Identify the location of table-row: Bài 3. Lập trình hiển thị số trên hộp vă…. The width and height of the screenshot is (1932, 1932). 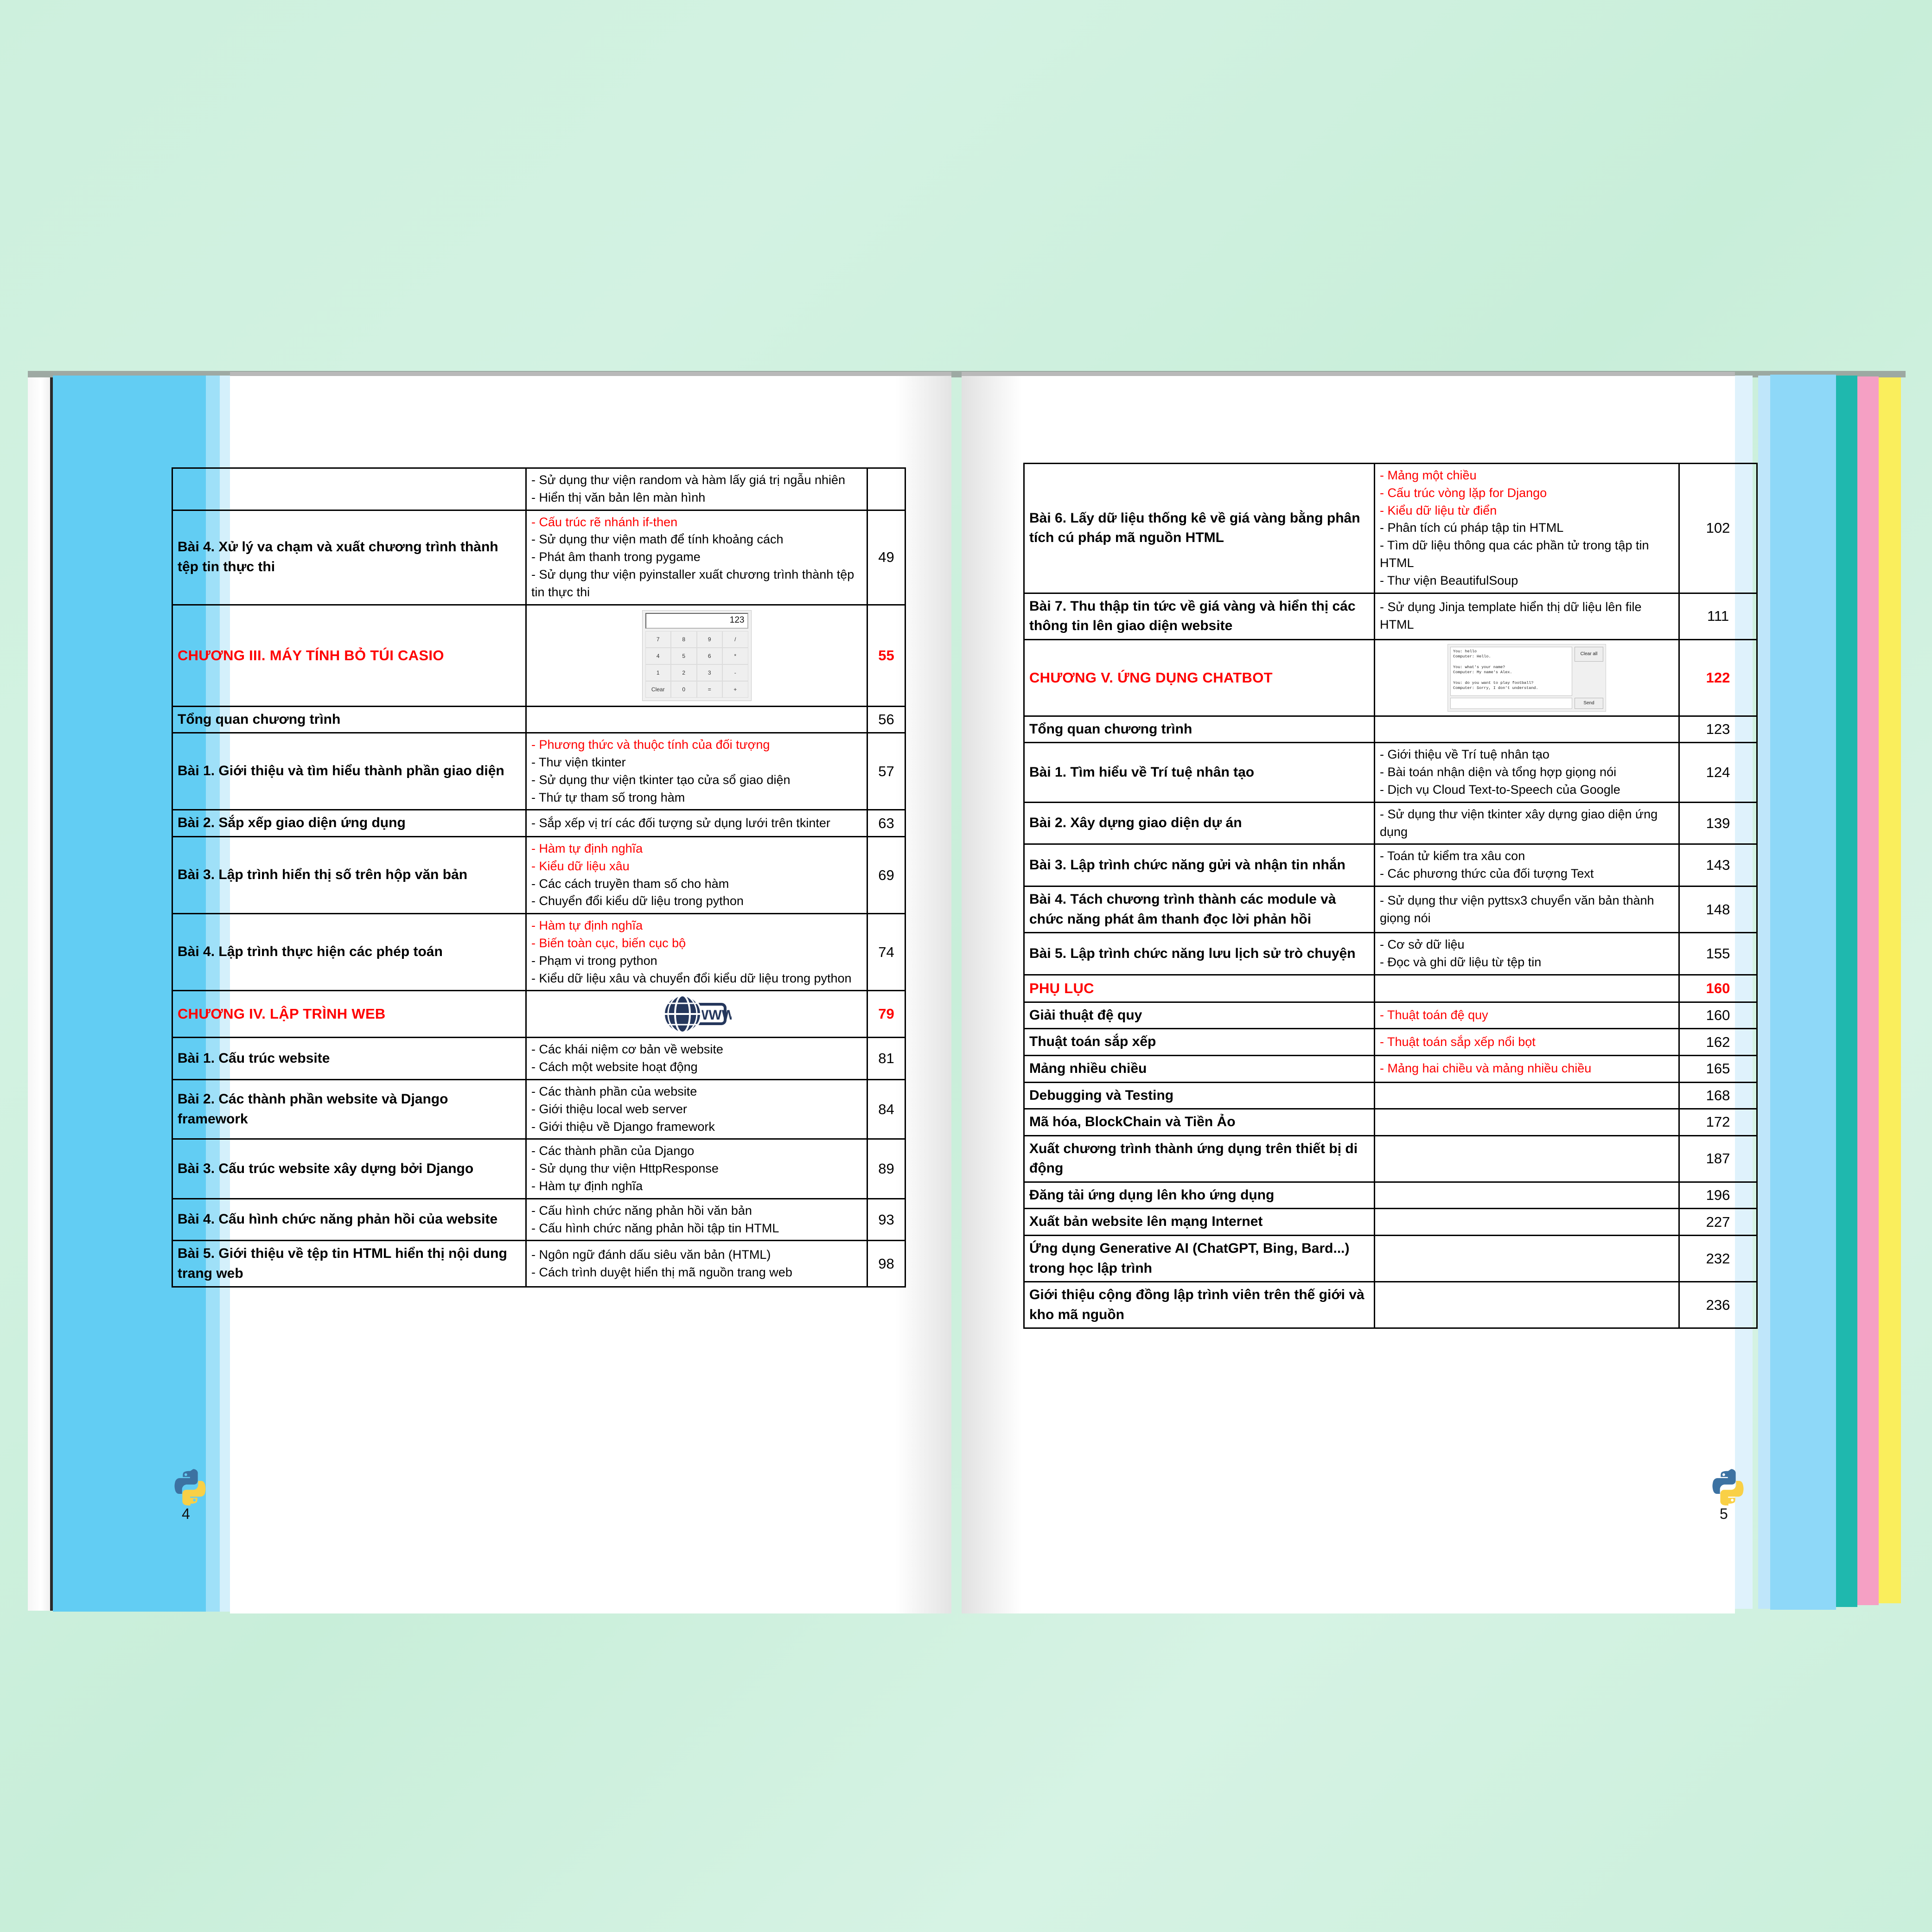
(539, 875).